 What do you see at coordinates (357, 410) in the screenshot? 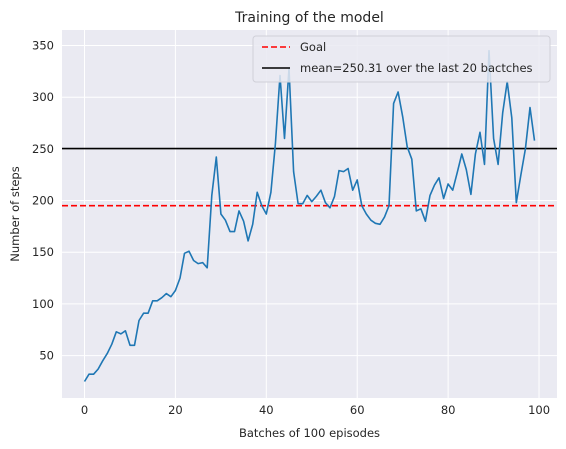
I see `x-tick-label: 60` at bounding box center [357, 410].